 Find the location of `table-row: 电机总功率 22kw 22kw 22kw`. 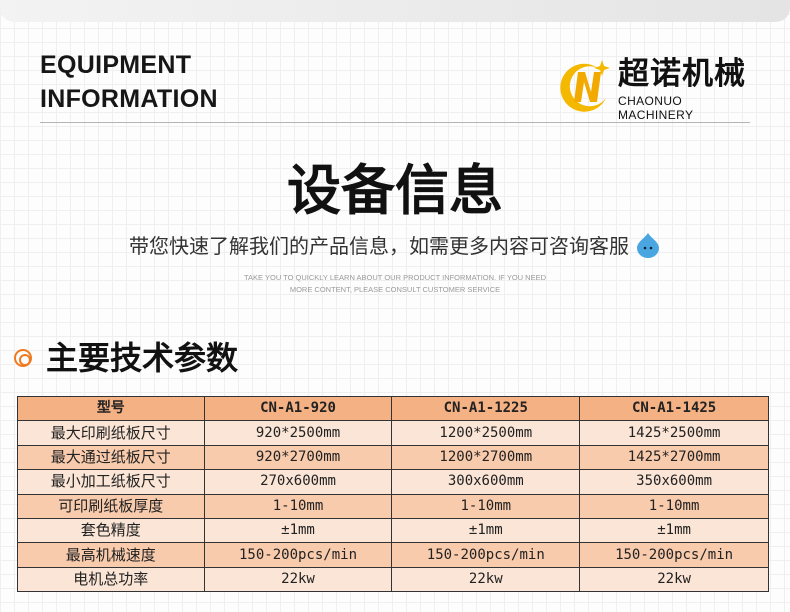

table-row: 电机总功率 22kw 22kw 22kw is located at coordinates (393, 579).